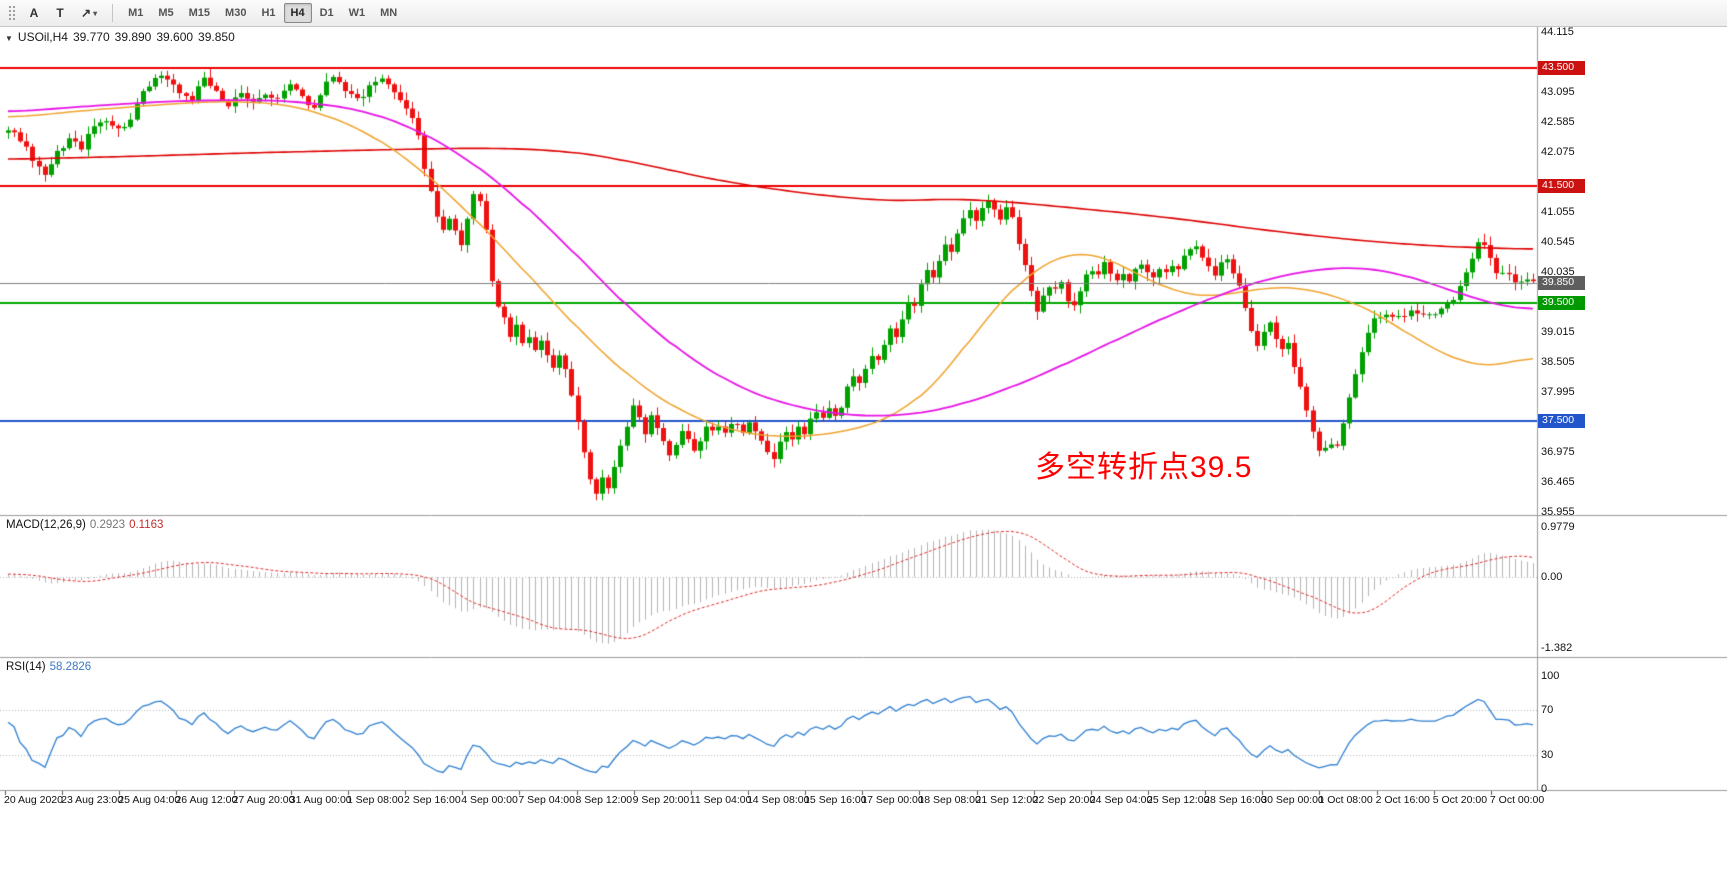 The image size is (1727, 893). Describe the element at coordinates (661, 800) in the screenshot. I see `time-axis-label: 9 Sep 20:00` at that location.